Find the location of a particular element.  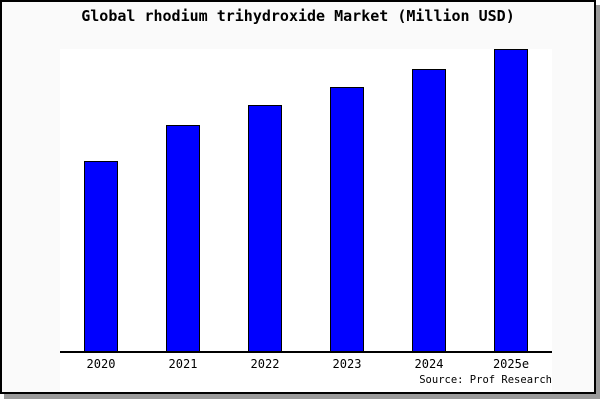

bar-2022 is located at coordinates (265, 227).